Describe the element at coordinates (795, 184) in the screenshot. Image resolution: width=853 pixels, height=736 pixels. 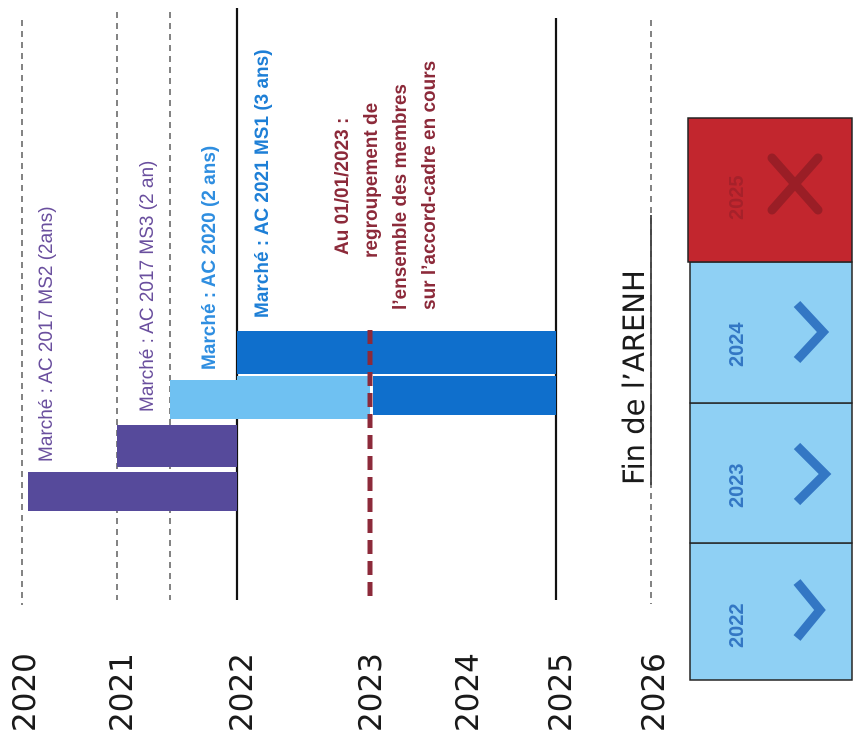
I see `cross-icon` at that location.